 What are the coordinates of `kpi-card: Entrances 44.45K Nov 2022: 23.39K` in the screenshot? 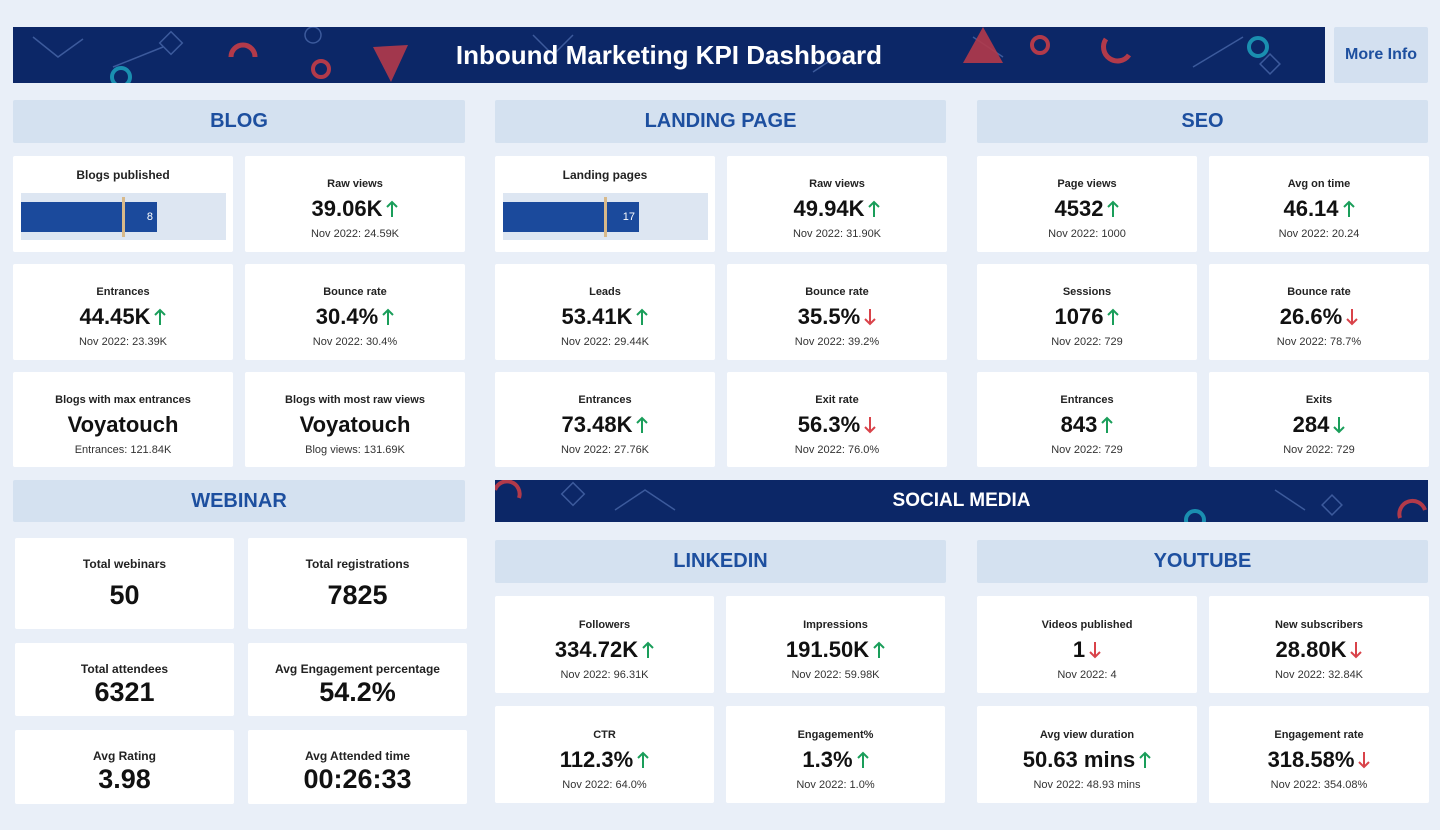 It's located at (123, 312).